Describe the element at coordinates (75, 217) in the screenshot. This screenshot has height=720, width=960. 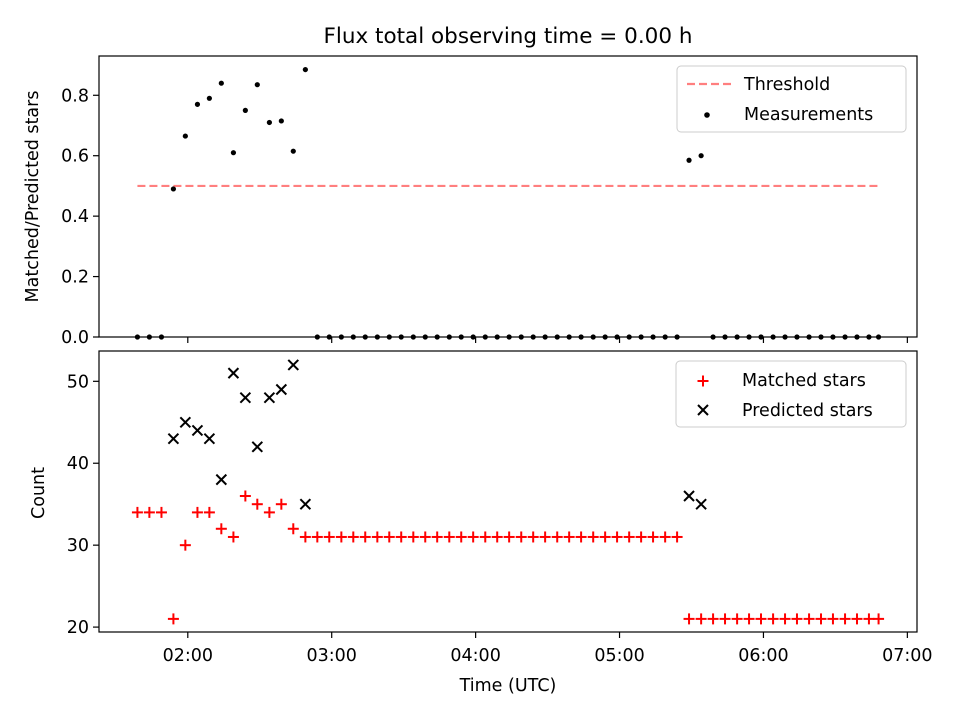
I see `top-ytick-label: 0.4` at that location.